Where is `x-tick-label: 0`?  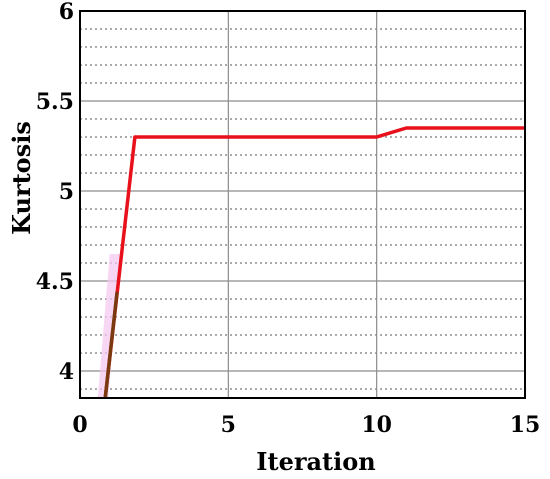 x-tick-label: 0 is located at coordinates (79, 425).